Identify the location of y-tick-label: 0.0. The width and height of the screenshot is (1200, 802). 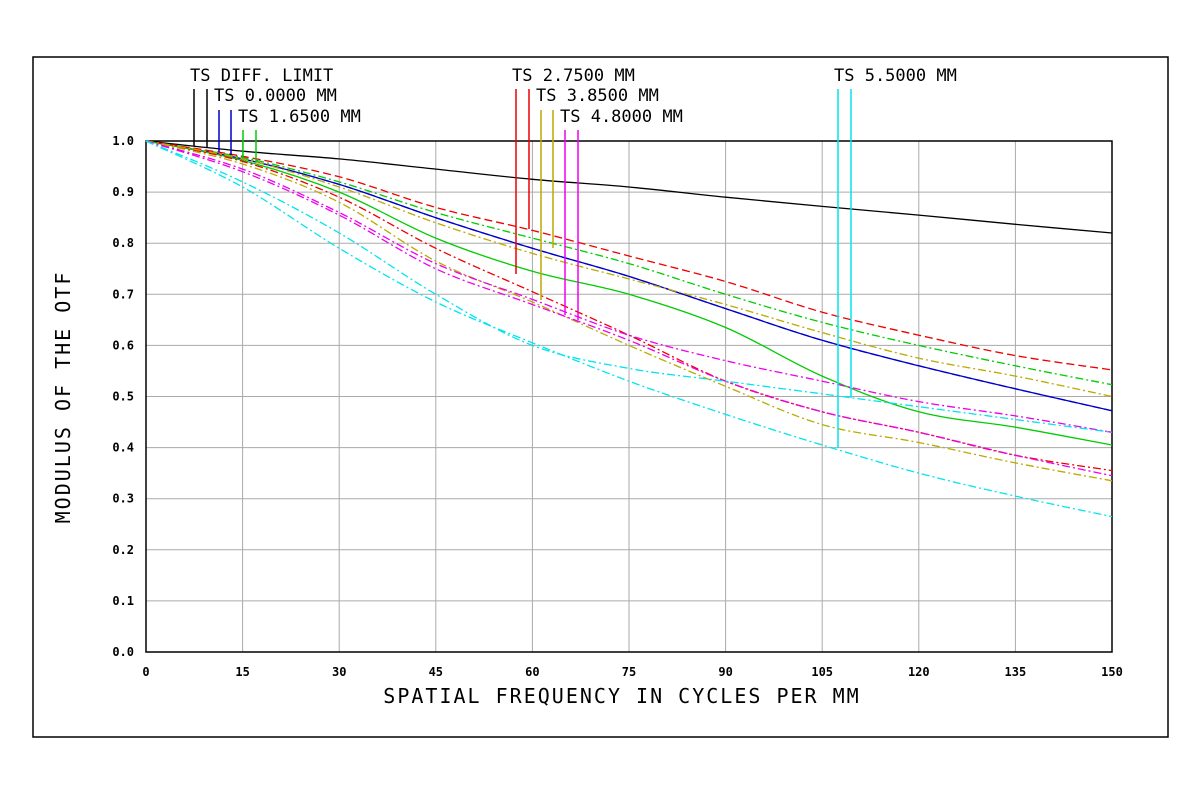
(123, 652).